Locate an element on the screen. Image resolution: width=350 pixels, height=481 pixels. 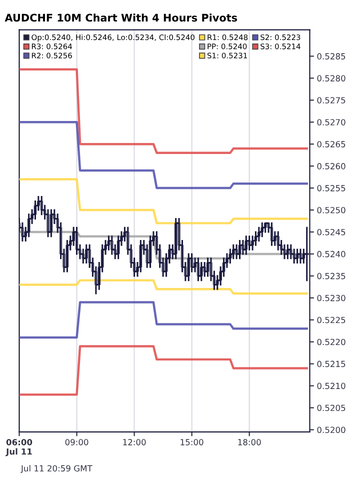
y-tick-label: 0.5240 is located at coordinates (331, 254).